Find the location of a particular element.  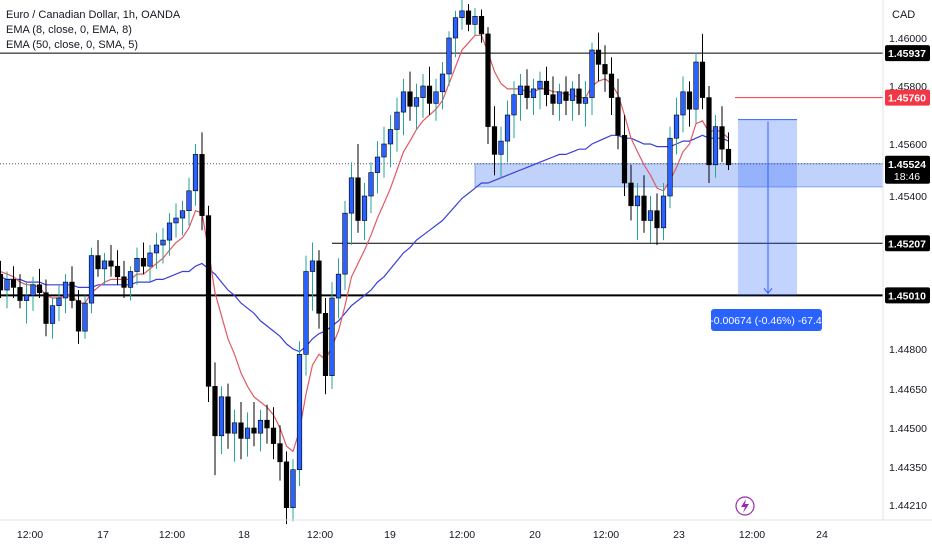

price-tick-label: 1.44650 is located at coordinates (908, 390).